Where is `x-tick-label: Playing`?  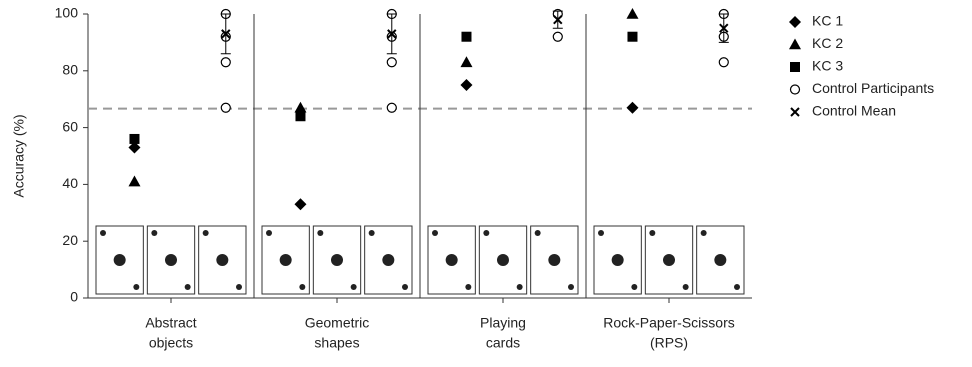
x-tick-label: Playing is located at coordinates (503, 323).